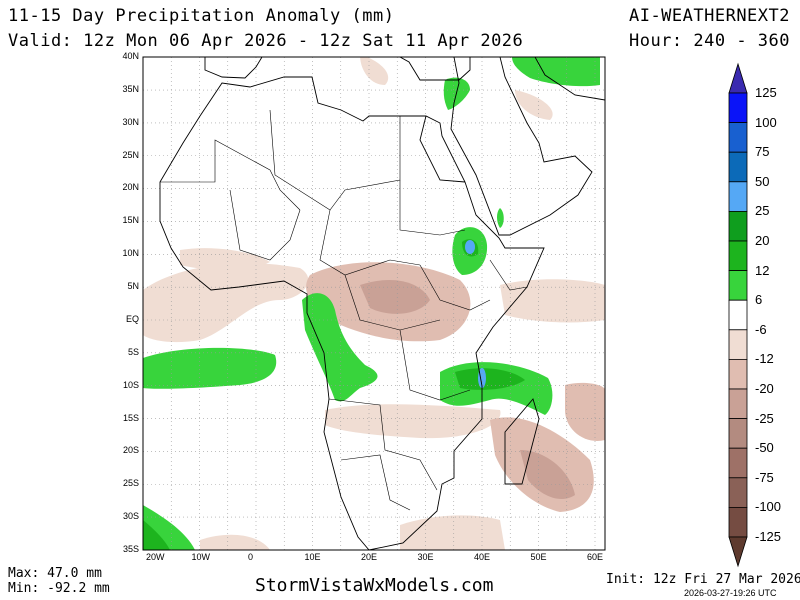  What do you see at coordinates (730, 593) in the screenshot?
I see `timestamp: 2026-03-27-19:26 UTC` at bounding box center [730, 593].